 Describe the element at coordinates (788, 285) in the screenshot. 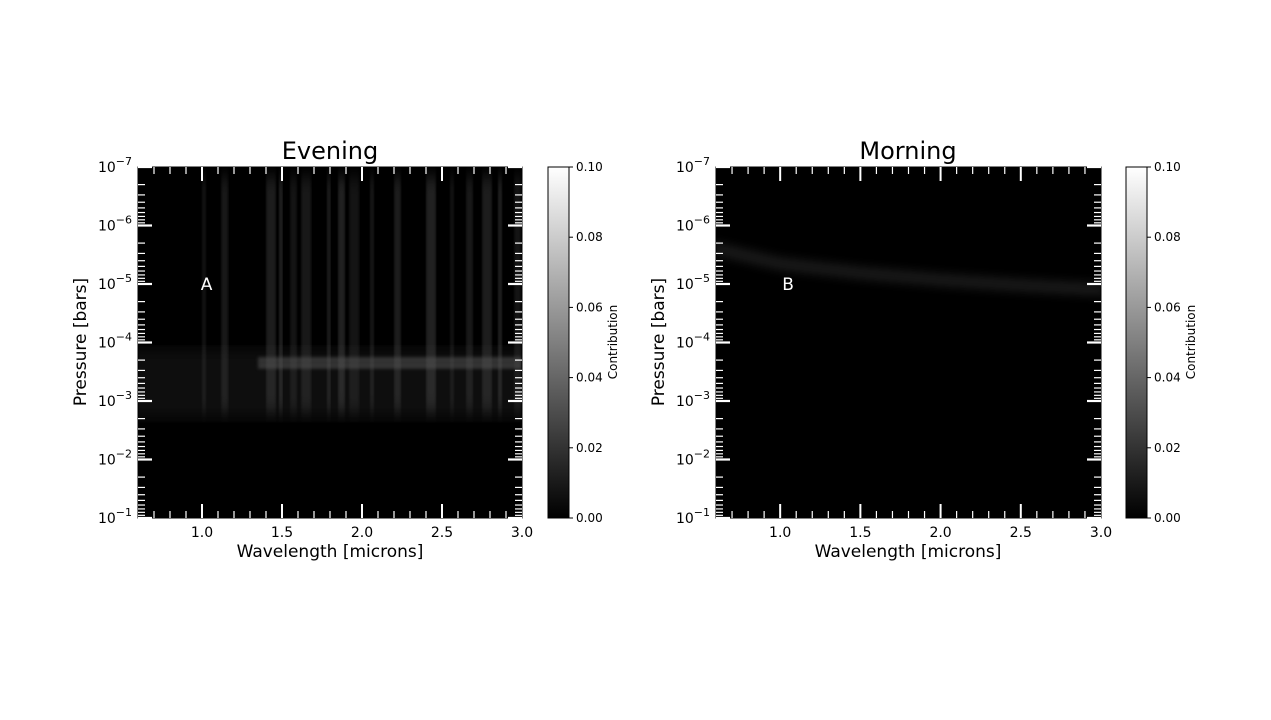

I see `annotation-label: B` at that location.